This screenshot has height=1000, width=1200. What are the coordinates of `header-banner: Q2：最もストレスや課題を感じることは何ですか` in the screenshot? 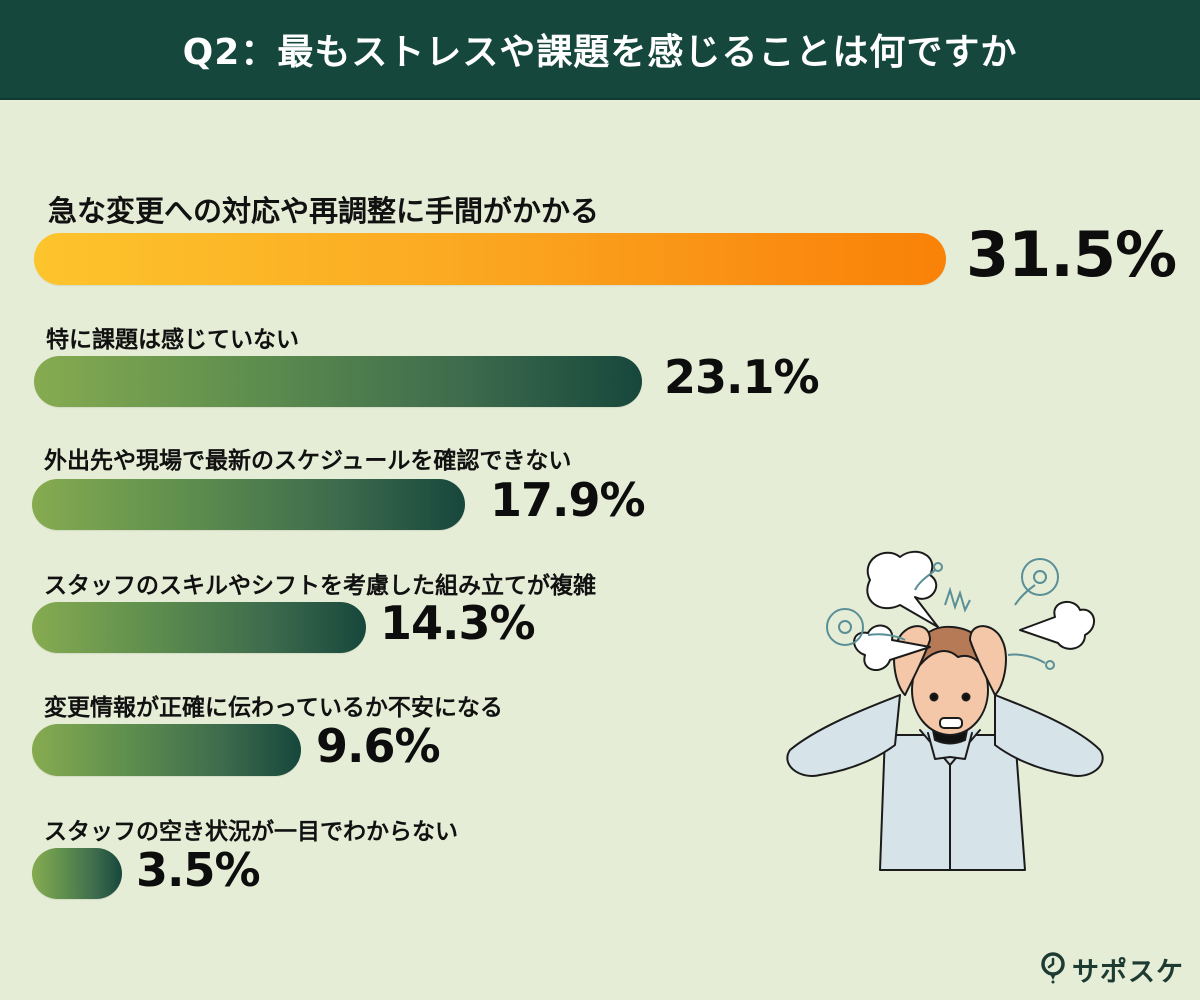 It's located at (600, 50).